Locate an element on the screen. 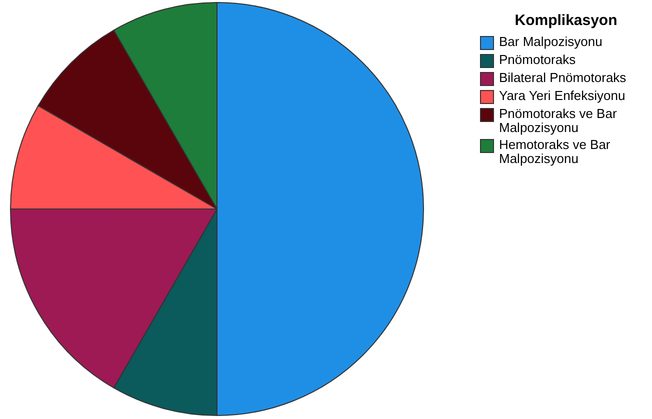 This screenshot has width=652, height=419. legend-label: Pnömotoraks ve Bar Malpozisyonu is located at coordinates (558, 120).